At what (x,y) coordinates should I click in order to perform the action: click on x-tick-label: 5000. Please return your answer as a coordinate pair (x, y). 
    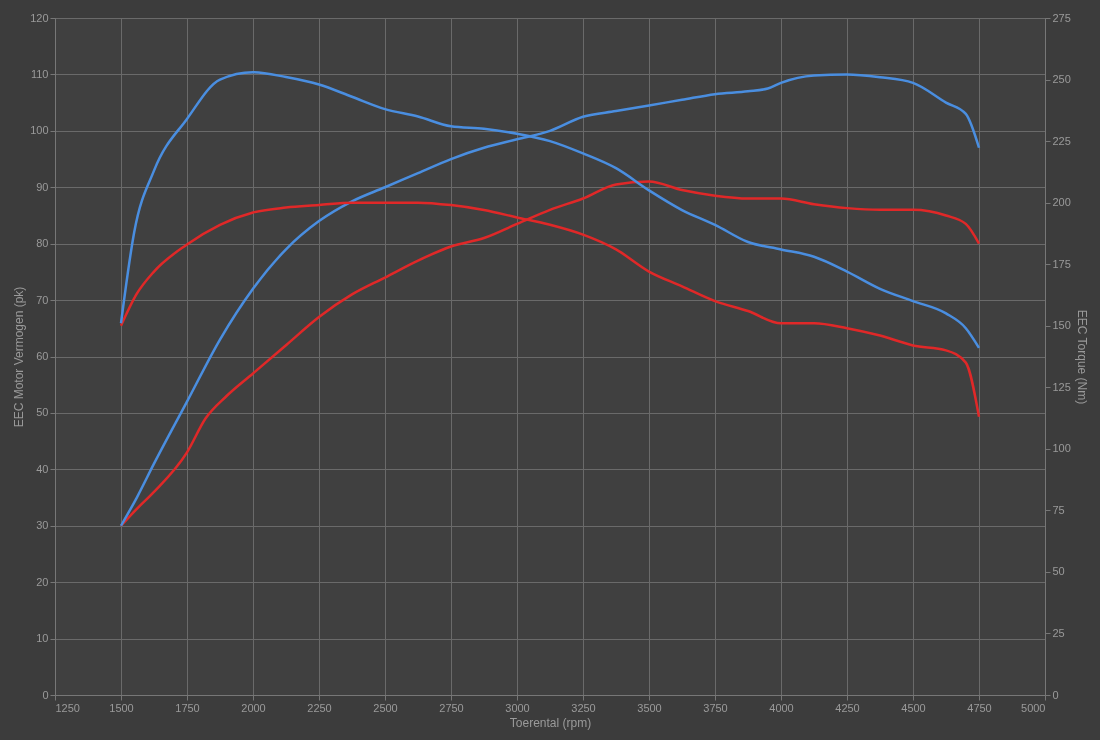
    Looking at the image, I should click on (1033, 707).